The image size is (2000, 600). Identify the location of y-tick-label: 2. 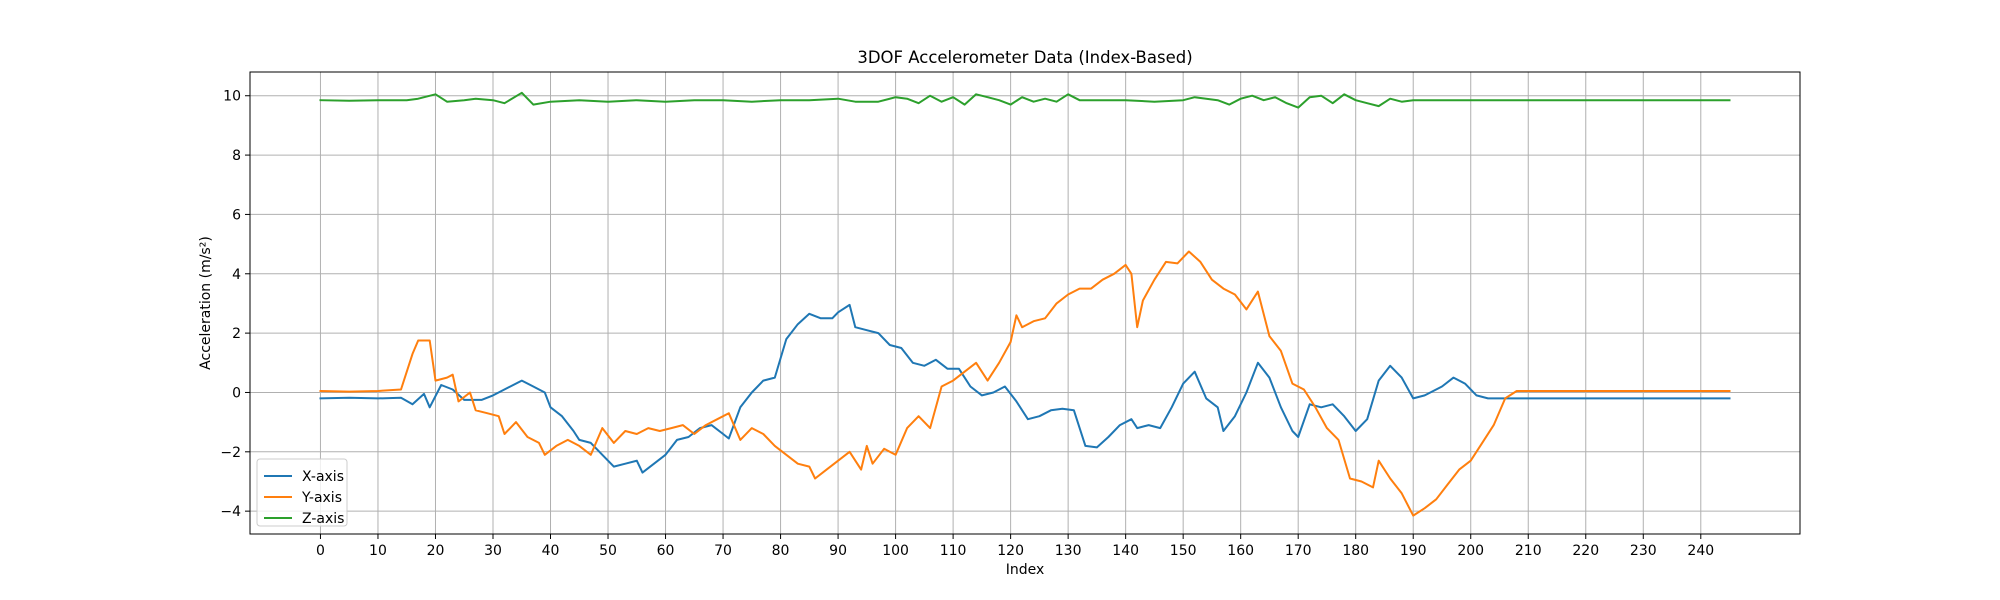
(236, 334).